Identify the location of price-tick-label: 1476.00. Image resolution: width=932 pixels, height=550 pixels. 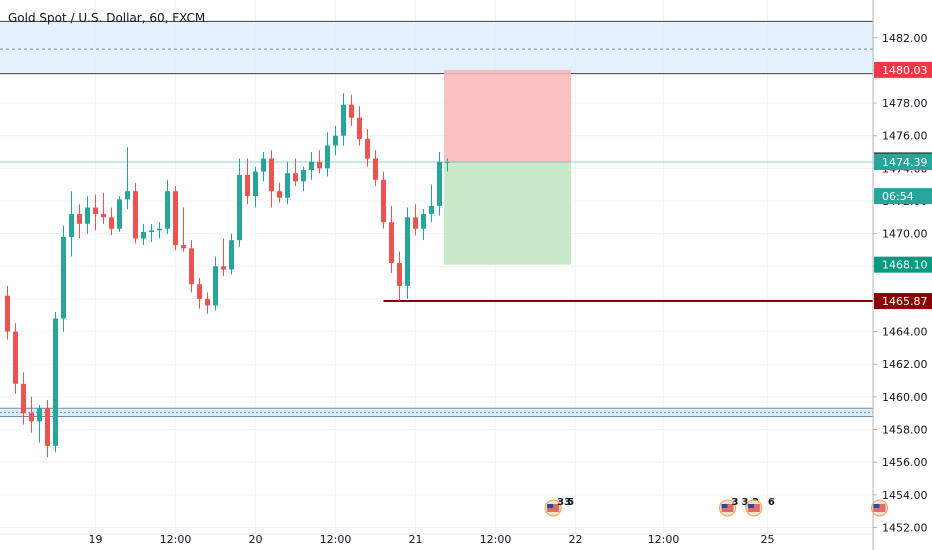
(905, 136).